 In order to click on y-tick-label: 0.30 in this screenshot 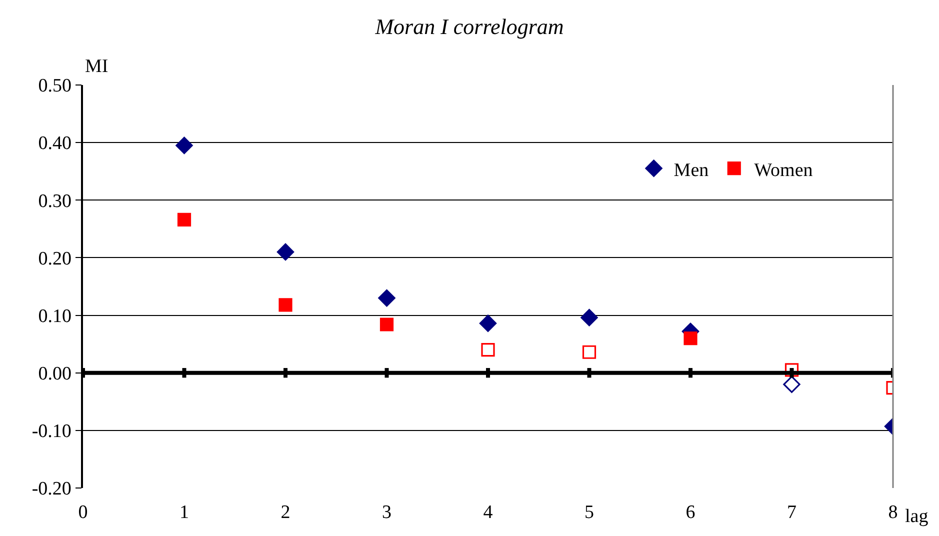, I will do `click(55, 201)`.